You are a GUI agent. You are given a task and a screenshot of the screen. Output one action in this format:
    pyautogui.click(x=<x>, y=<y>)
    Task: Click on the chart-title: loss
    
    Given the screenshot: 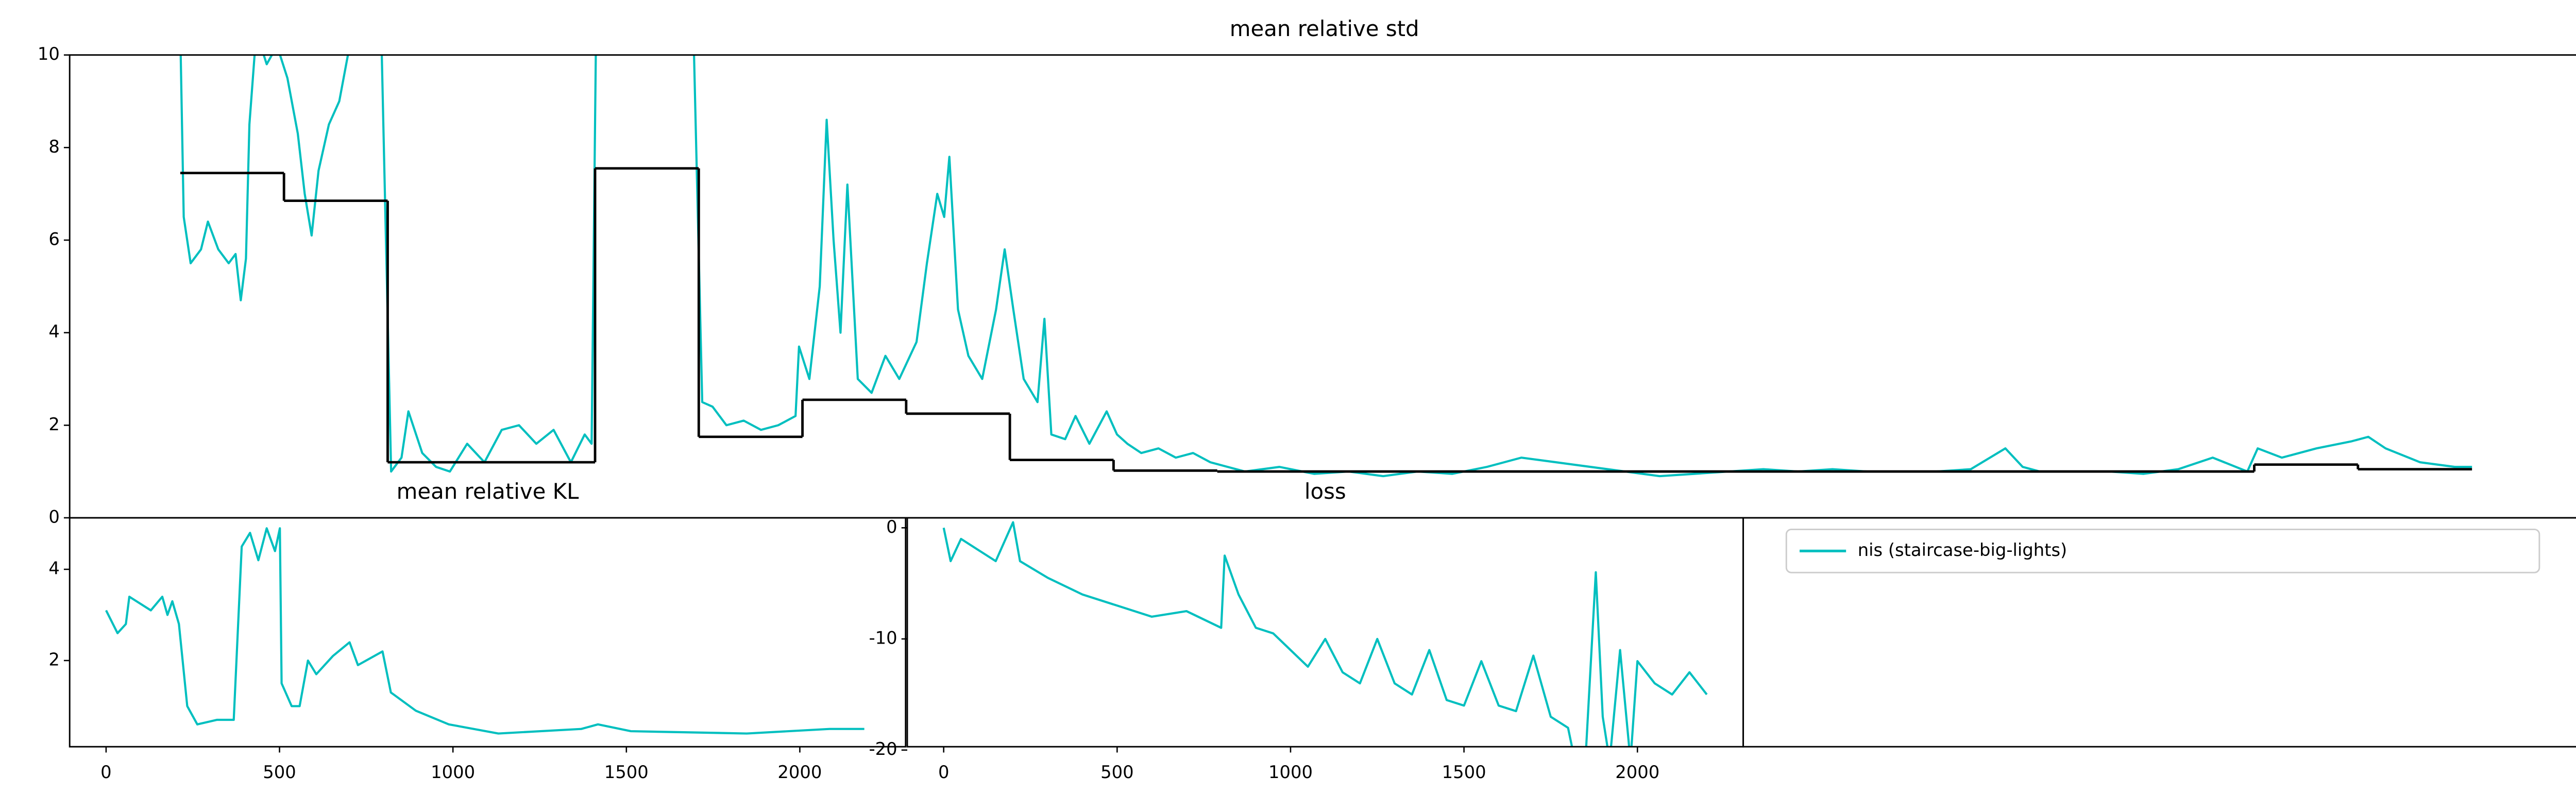 What is the action you would take?
    pyautogui.click(x=1325, y=492)
    